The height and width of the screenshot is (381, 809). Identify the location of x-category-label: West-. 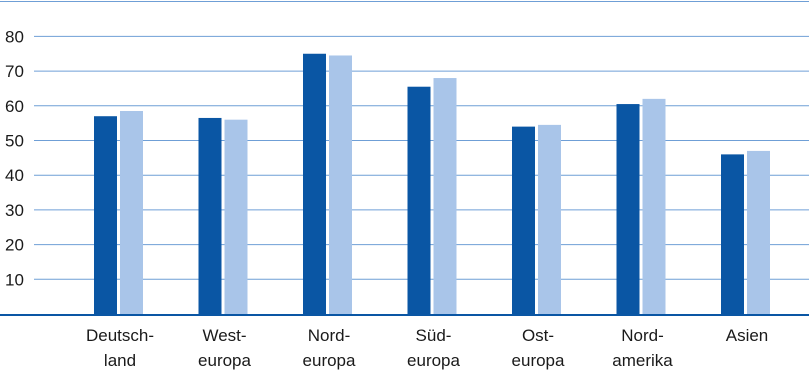
(224, 335).